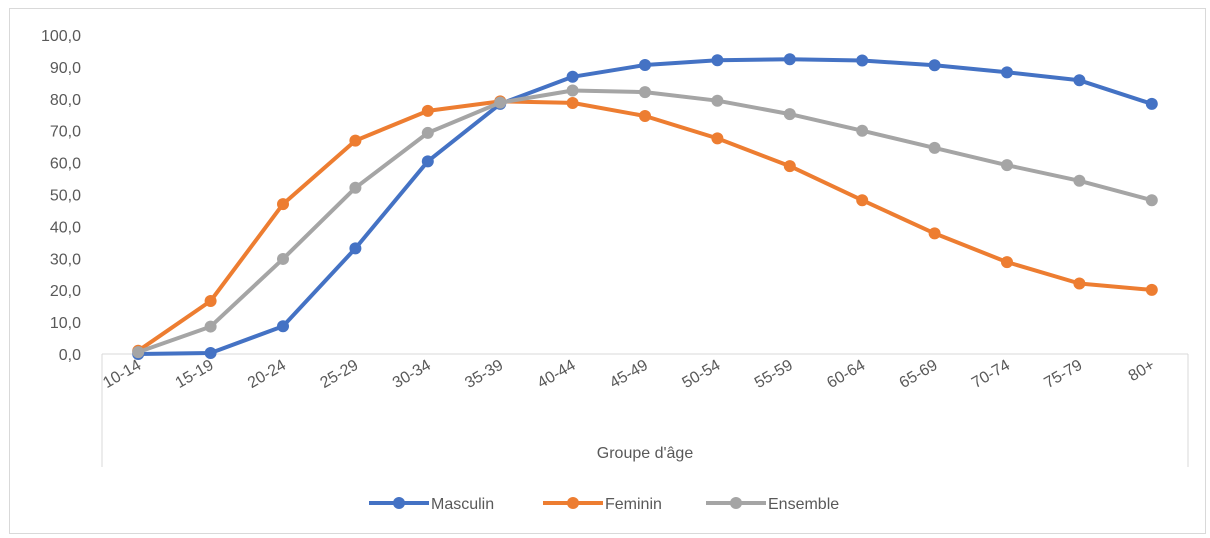 This screenshot has width=1210, height=538. What do you see at coordinates (604, 504) in the screenshot?
I see `legend: Masculin Feminin Ensemble` at bounding box center [604, 504].